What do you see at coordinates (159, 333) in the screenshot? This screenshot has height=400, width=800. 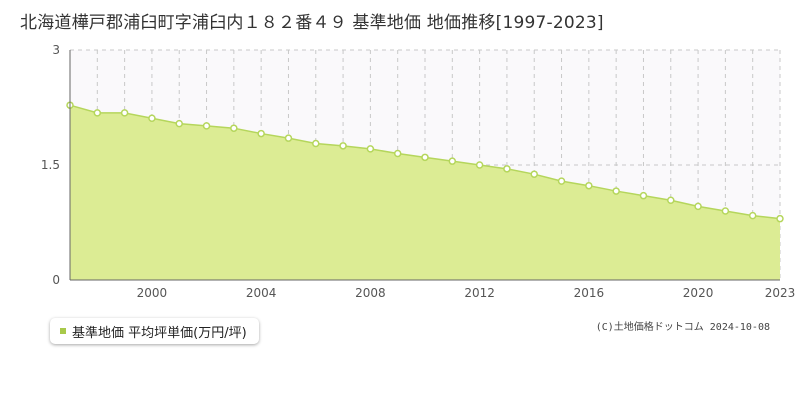 I see `legend-label: 基準地価 平均坪単価(万円/坪)` at bounding box center [159, 333].